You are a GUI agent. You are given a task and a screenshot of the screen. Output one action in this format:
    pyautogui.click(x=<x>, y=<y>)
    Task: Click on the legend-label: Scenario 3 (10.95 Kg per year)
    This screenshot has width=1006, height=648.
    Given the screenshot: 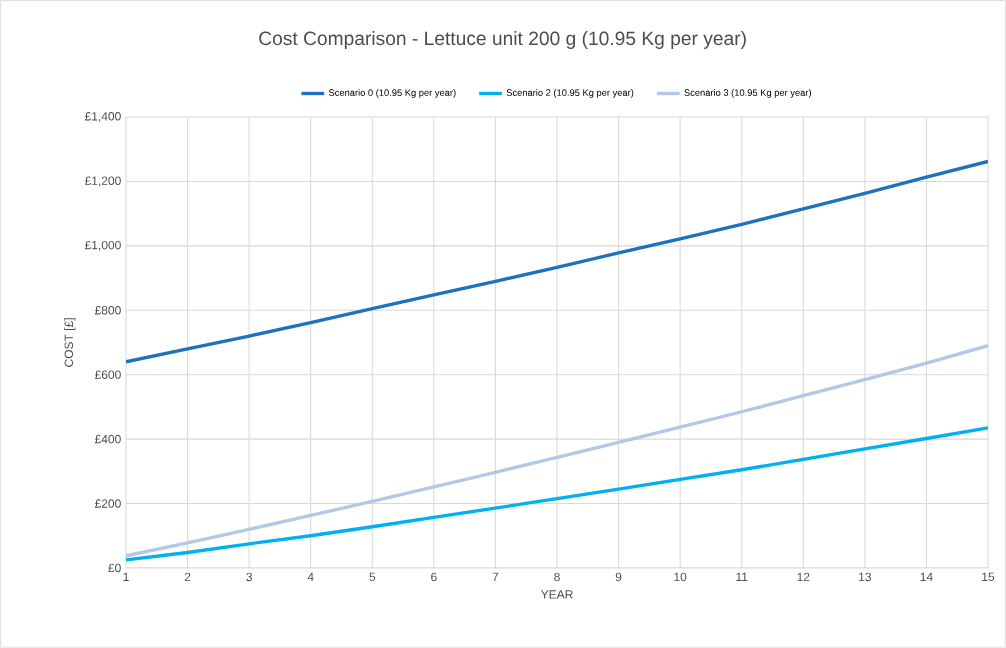 What is the action you would take?
    pyautogui.click(x=747, y=93)
    